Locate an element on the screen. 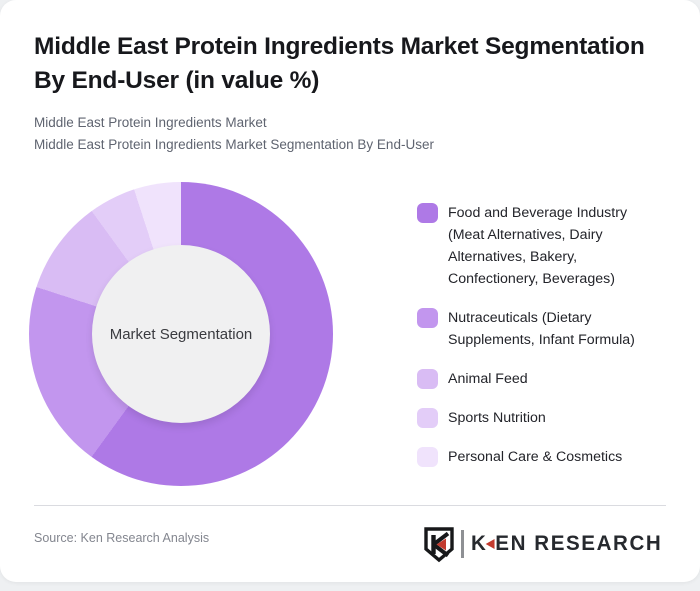 Image resolution: width=700 pixels, height=591 pixels. legend-item-personal-care: Personal Care & Cosmetics is located at coordinates (541, 457).